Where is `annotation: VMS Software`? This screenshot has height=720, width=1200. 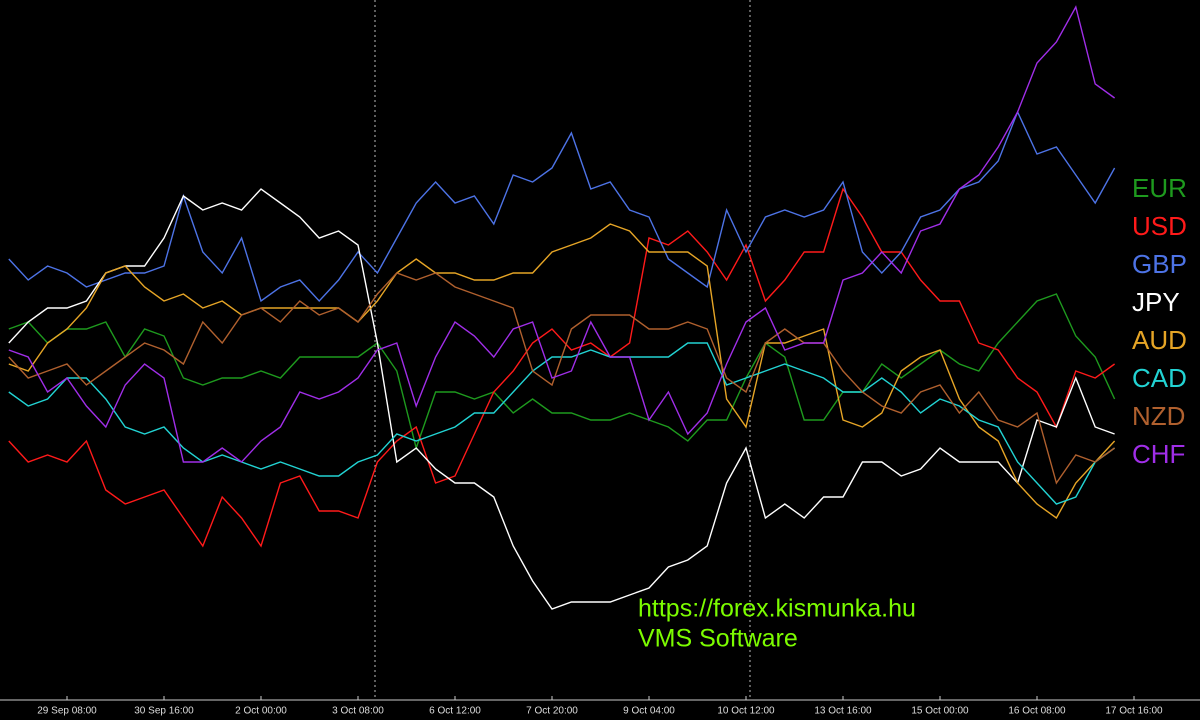 annotation: VMS Software is located at coordinates (718, 639).